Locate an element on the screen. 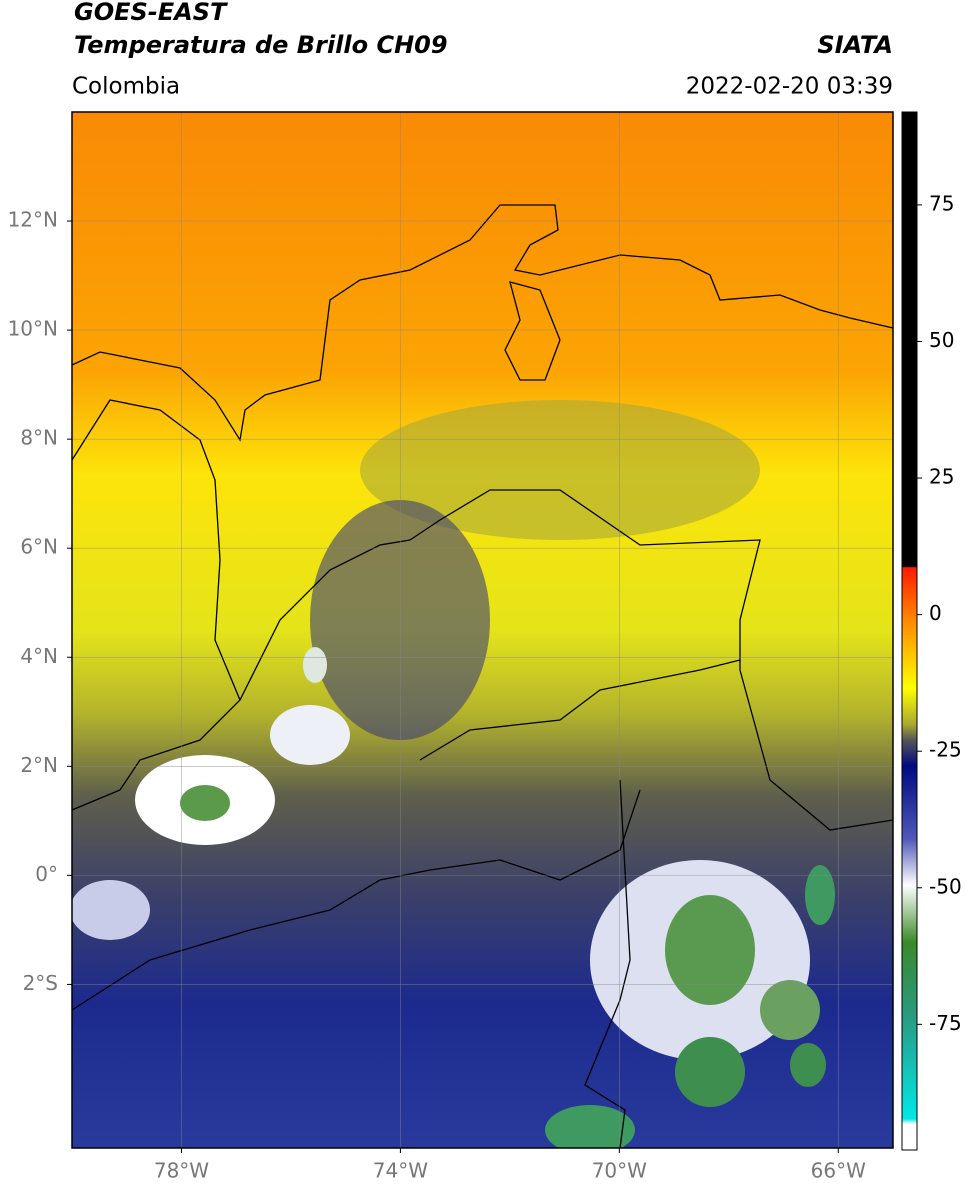  x-tick-label: 78°W is located at coordinates (181, 1171).